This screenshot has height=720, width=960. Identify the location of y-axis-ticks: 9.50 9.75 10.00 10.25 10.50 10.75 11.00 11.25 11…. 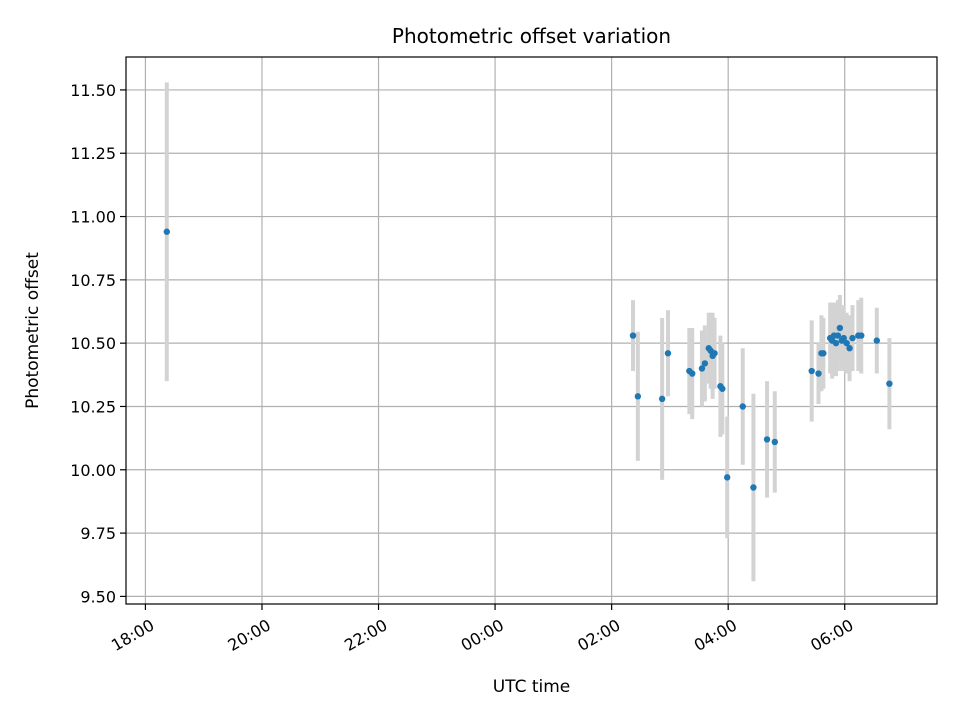
(98, 343).